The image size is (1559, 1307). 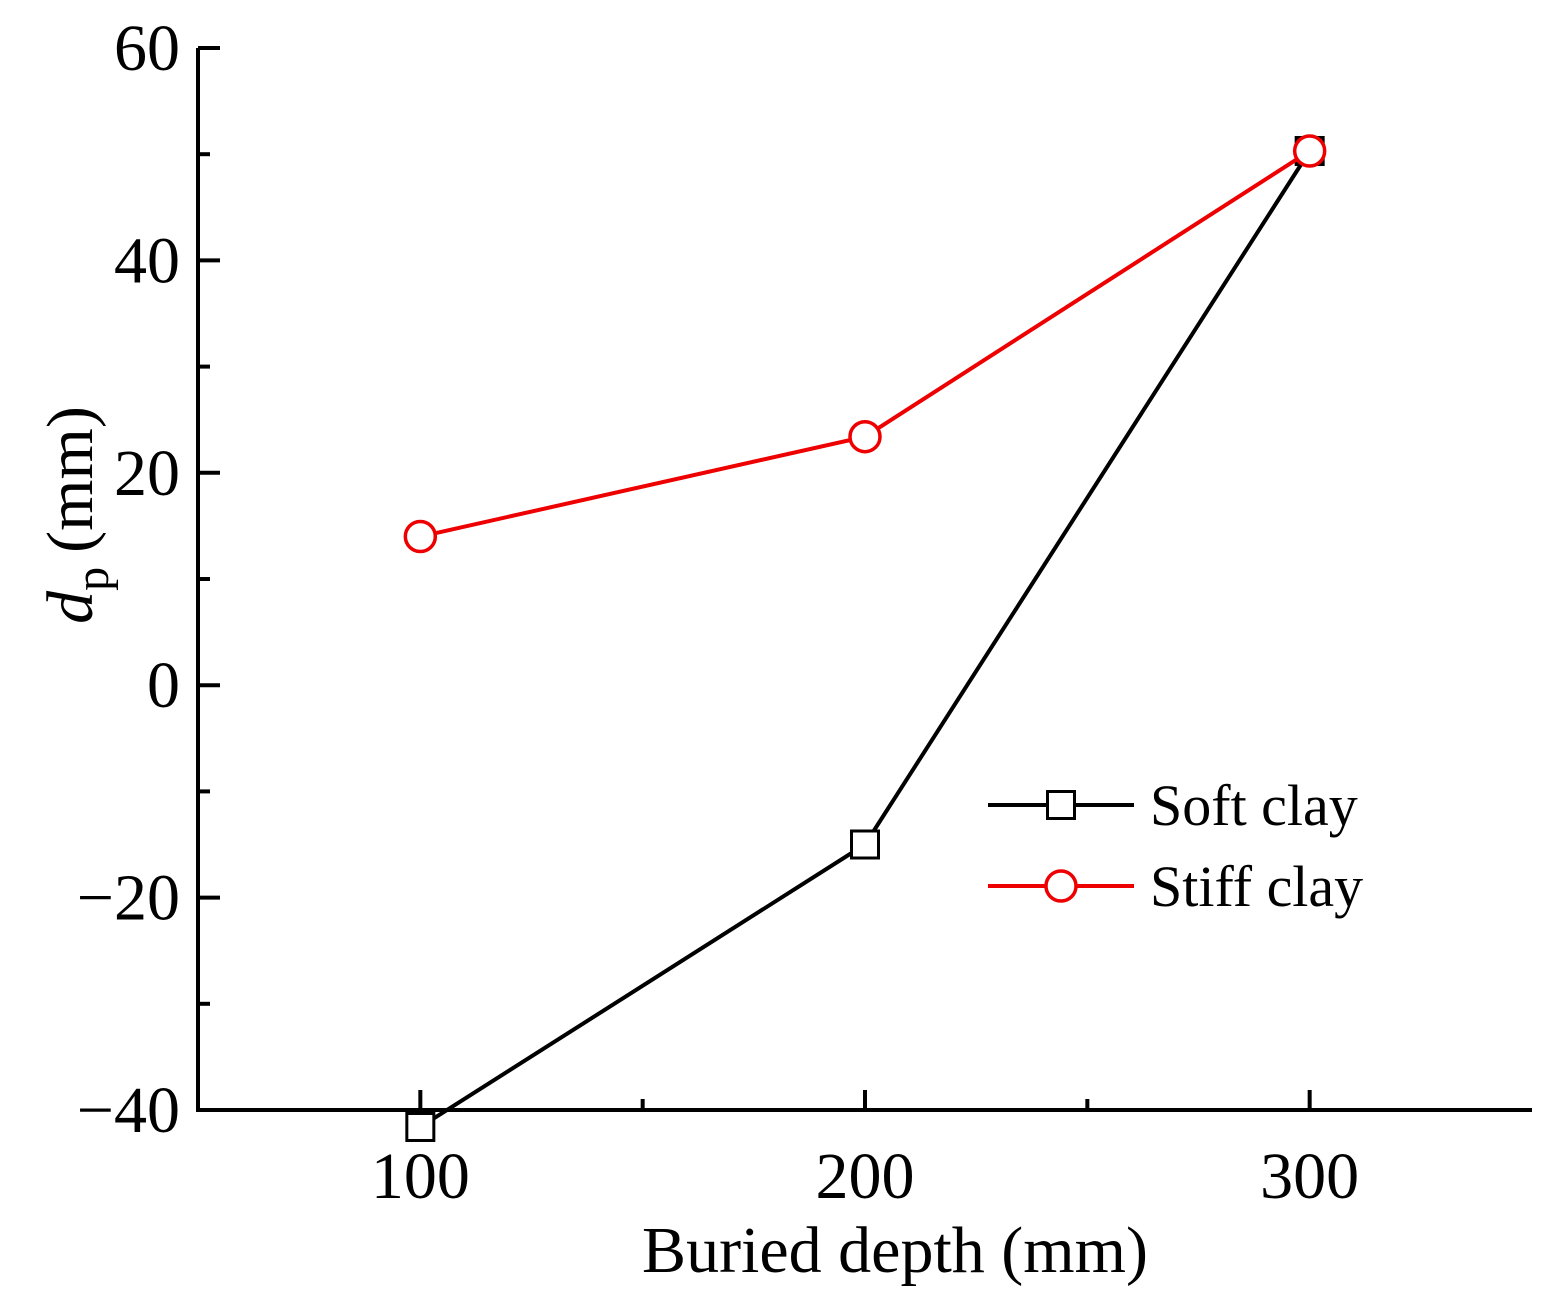 What do you see at coordinates (147, 48) in the screenshot?
I see `y-tick-label: 60` at bounding box center [147, 48].